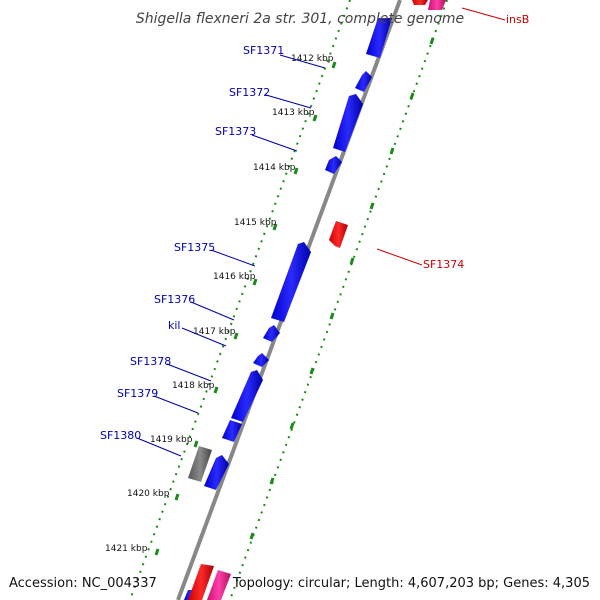  Describe the element at coordinates (137, 393) in the screenshot. I see `gene-label-sf1379: SF1379` at that location.